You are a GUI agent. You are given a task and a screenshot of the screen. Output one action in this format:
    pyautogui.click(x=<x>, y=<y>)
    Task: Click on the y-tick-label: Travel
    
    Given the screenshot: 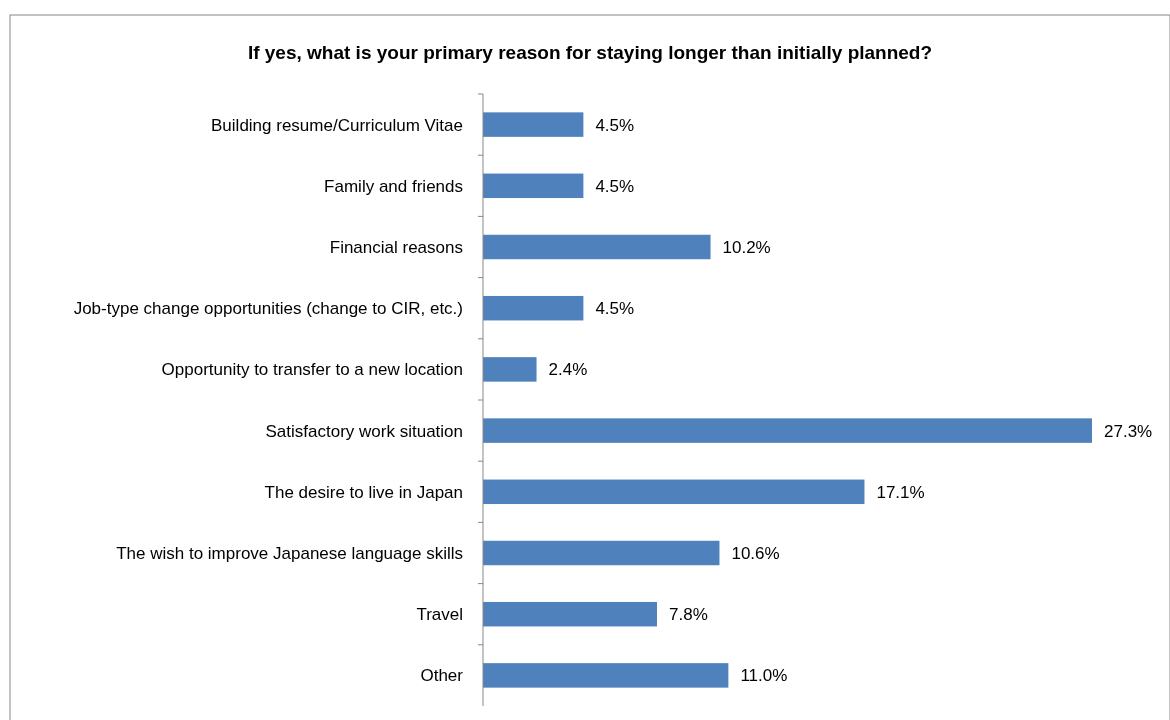 What is the action you would take?
    pyautogui.click(x=439, y=615)
    